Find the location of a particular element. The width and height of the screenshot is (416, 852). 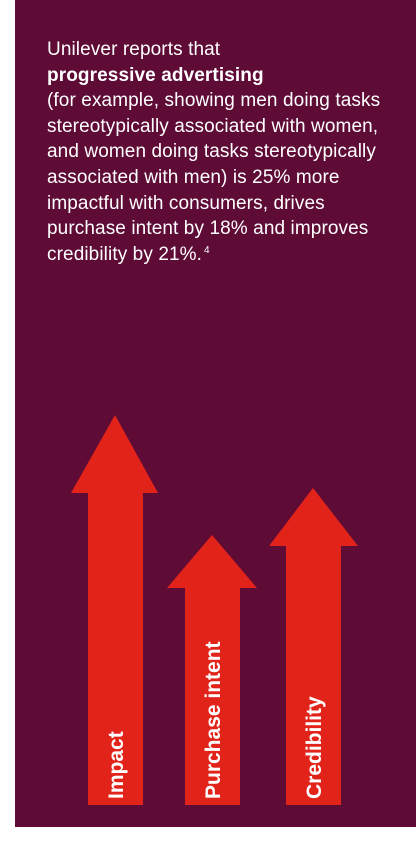

footnote-marker: 4 is located at coordinates (207, 250).